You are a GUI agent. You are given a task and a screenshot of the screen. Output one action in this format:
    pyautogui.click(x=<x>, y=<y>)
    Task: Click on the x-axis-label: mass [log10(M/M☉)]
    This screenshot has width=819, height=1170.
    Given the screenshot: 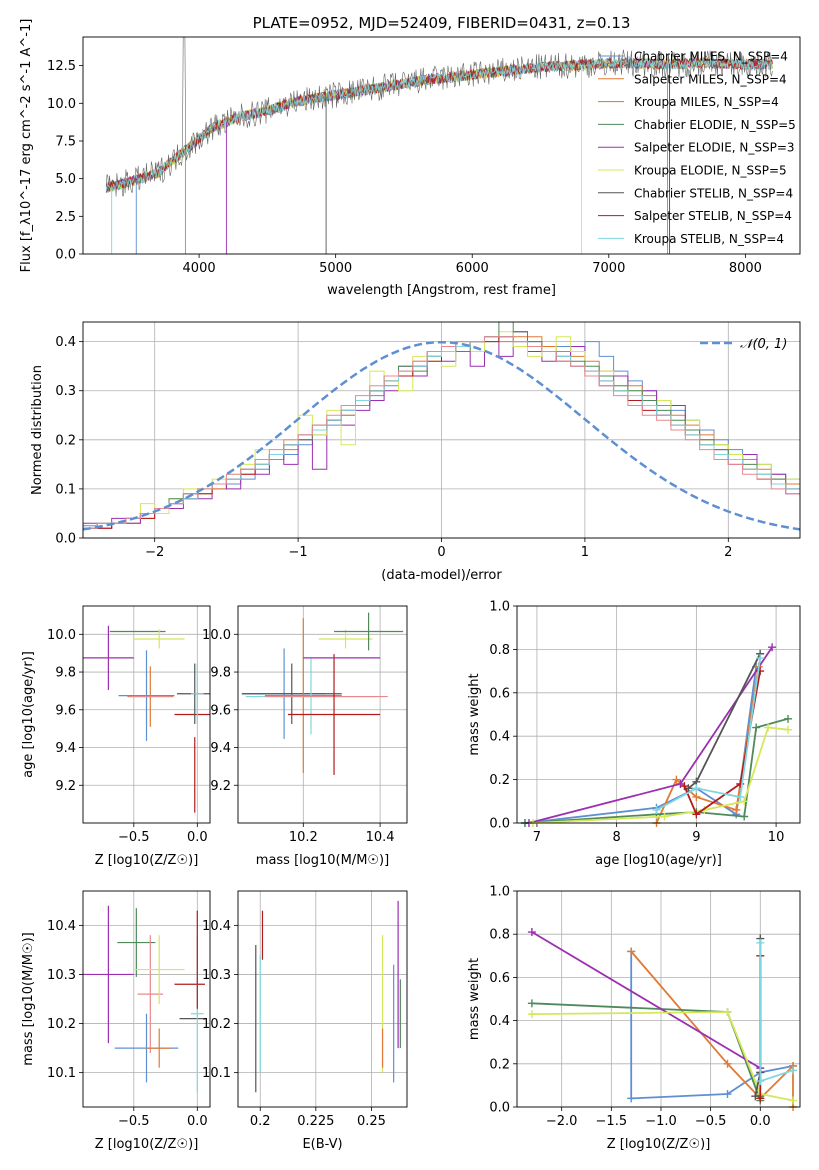 What is the action you would take?
    pyautogui.click(x=322, y=860)
    